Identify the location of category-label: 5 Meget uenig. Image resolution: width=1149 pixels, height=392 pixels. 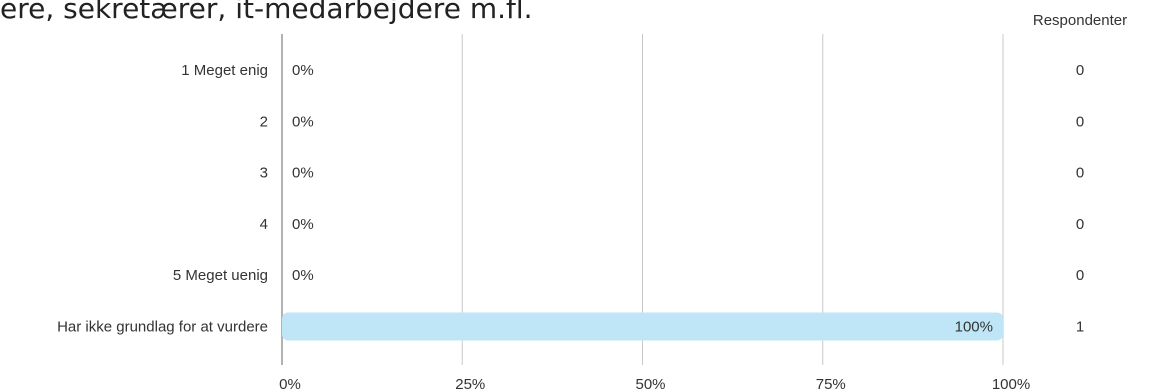
(220, 275).